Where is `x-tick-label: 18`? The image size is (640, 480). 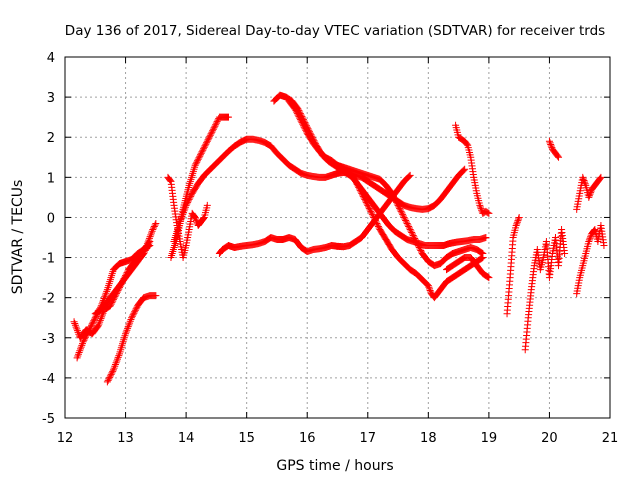 x-tick-label: 18 is located at coordinates (428, 438).